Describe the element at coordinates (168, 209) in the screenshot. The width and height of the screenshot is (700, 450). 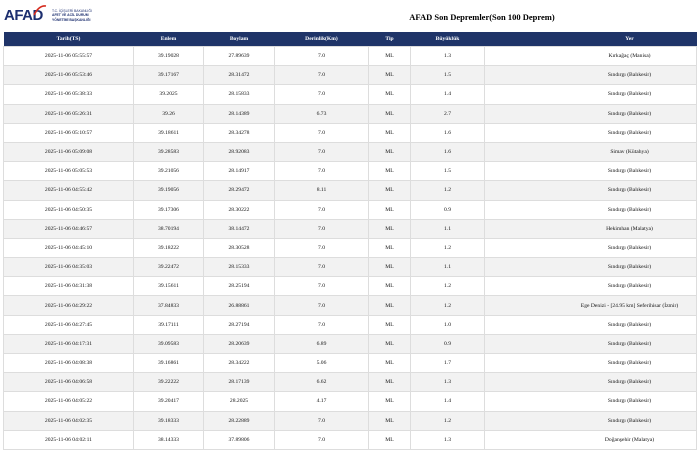
I see `table-cell: 39.17306` at that location.